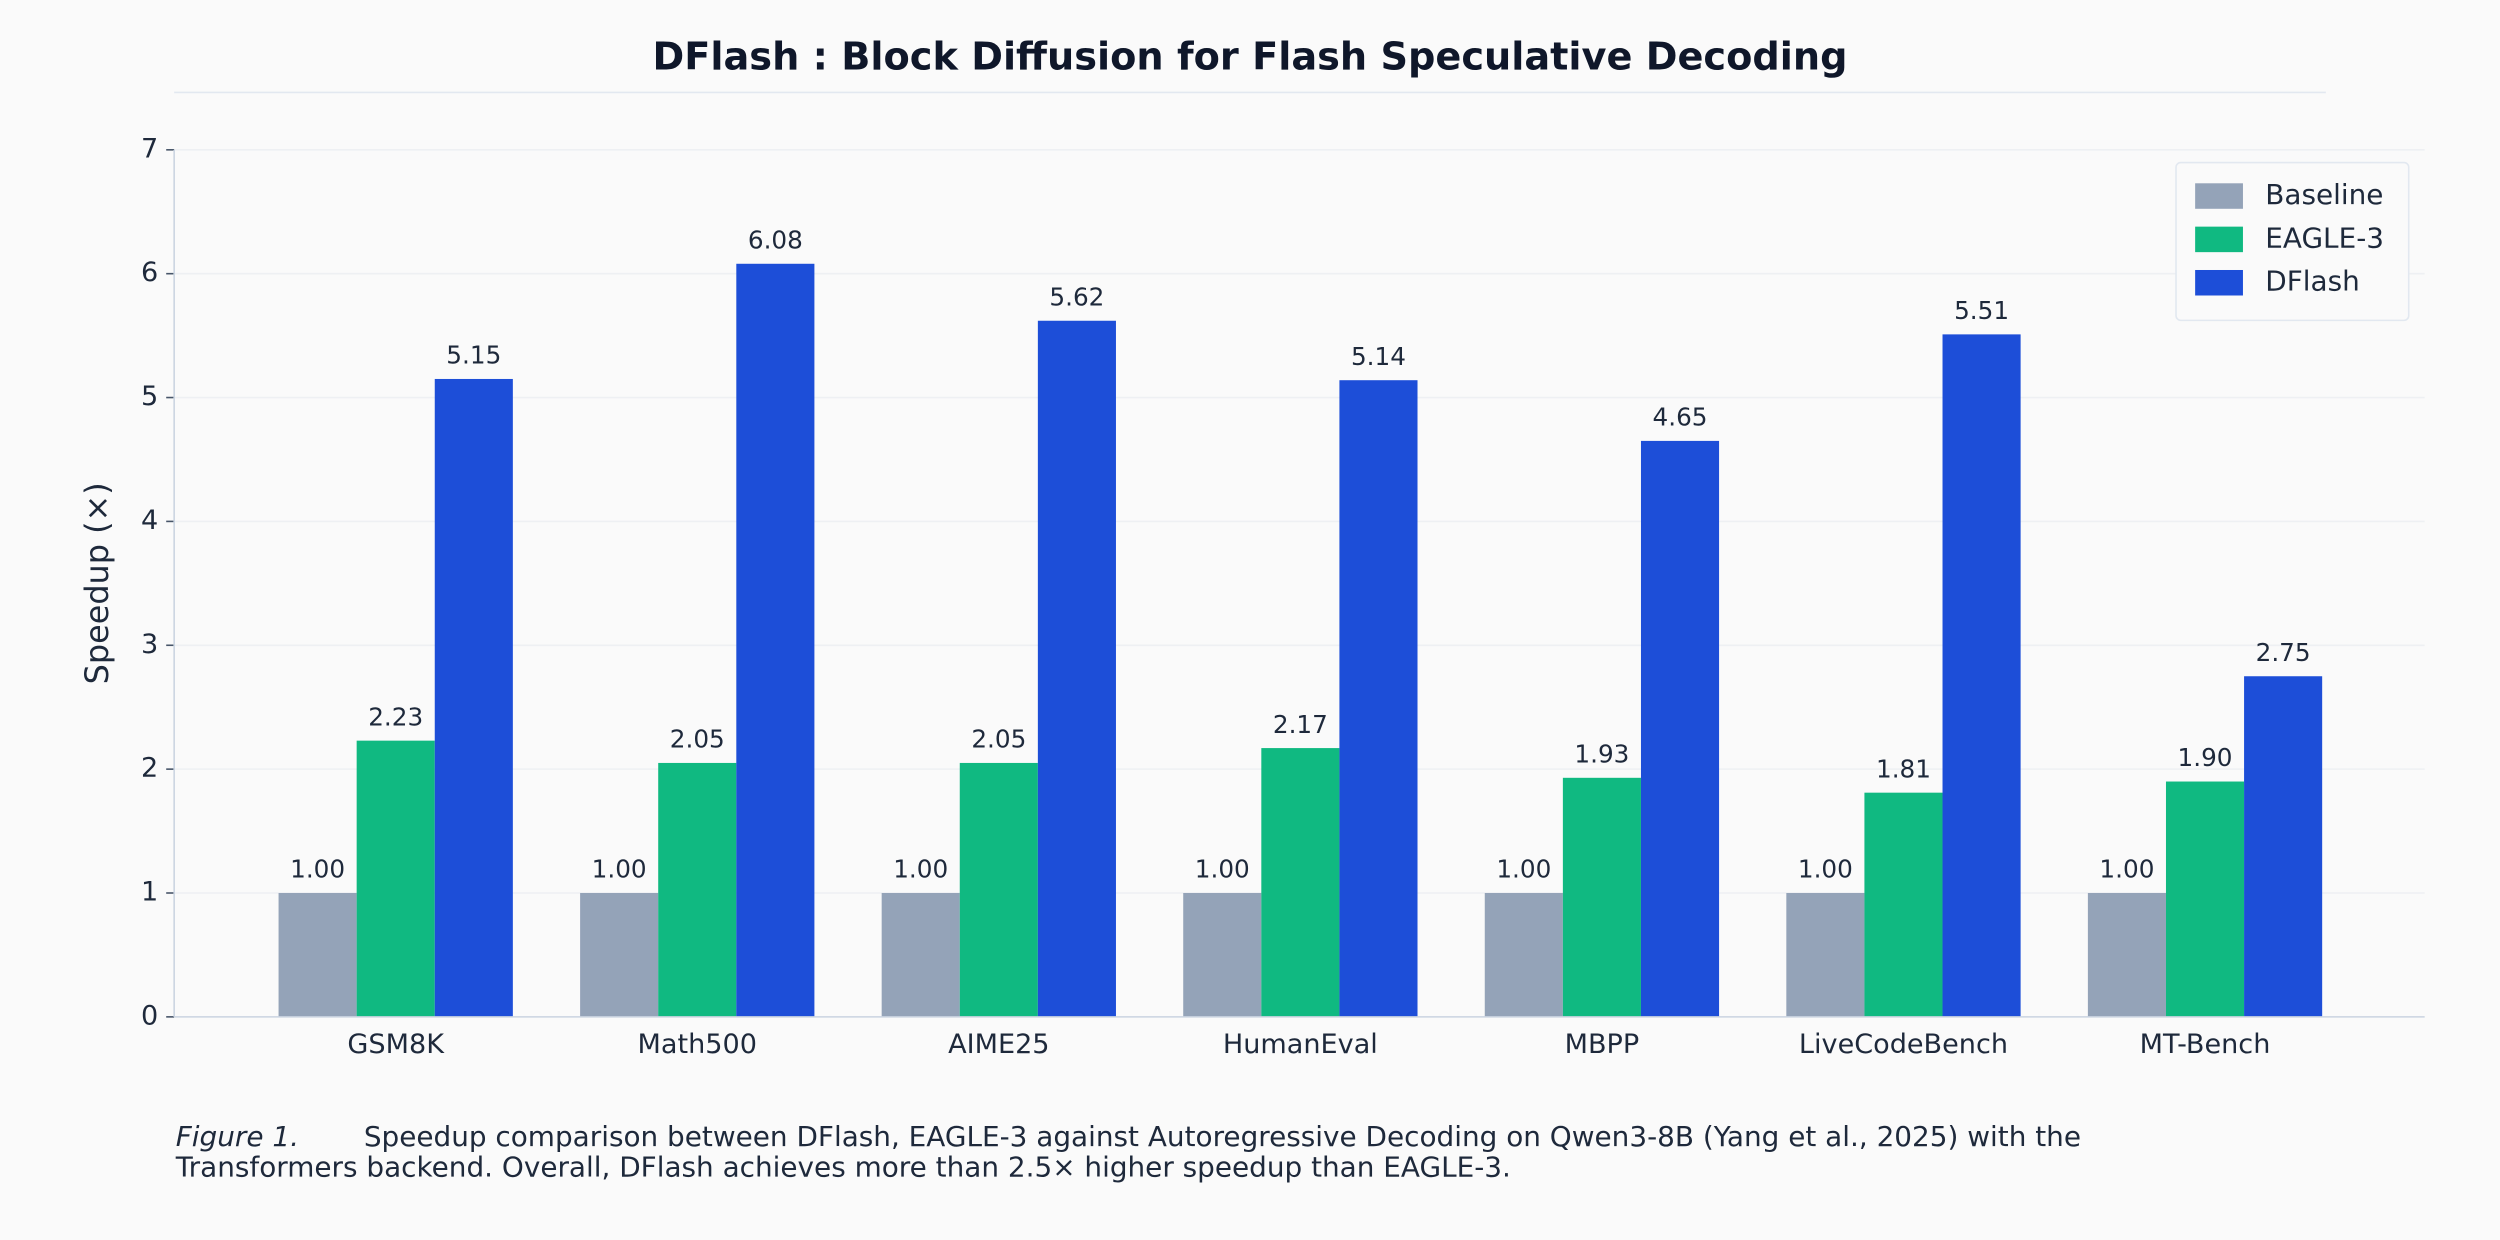  I want to click on bar-value-label: 6.08, so click(775, 239).